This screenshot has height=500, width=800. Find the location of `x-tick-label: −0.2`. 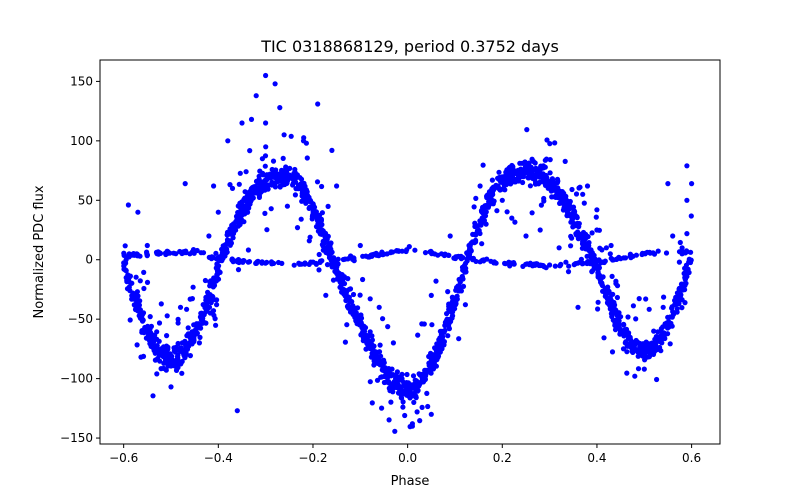

x-tick-label: −0.2 is located at coordinates (312, 458).